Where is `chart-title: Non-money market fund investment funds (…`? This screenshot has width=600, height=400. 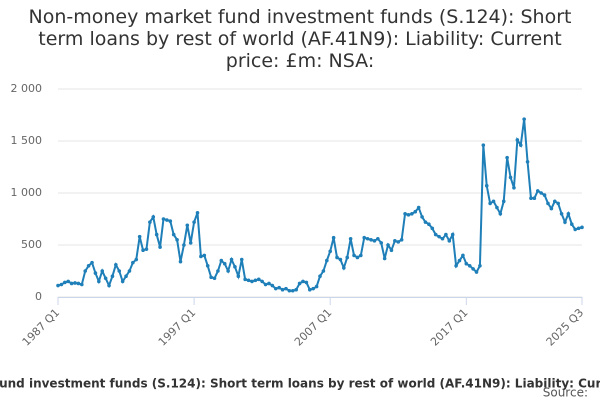 chart-title: Non-money market fund investment funds (… is located at coordinates (300, 39).